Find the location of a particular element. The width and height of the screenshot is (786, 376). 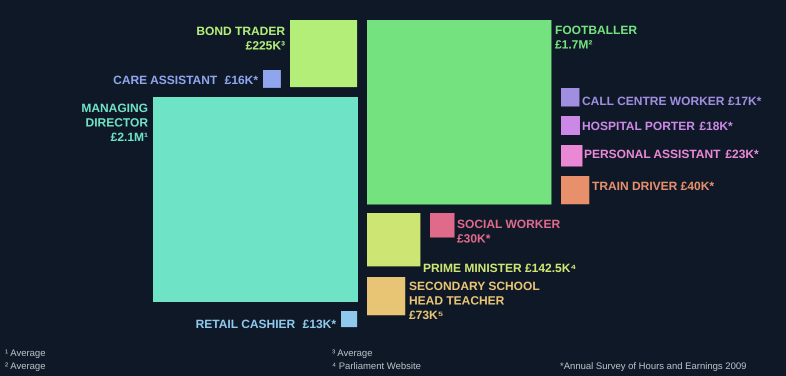

data-label: £225K³ is located at coordinates (265, 45).